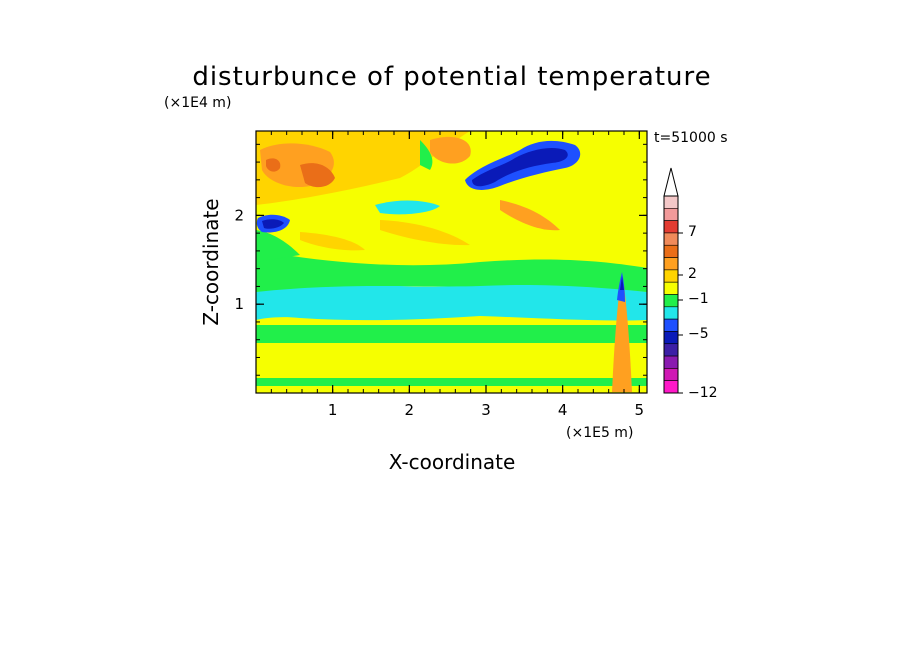 The height and width of the screenshot is (654, 904). What do you see at coordinates (692, 232) in the screenshot?
I see `colorbar-label-7: 7` at bounding box center [692, 232].